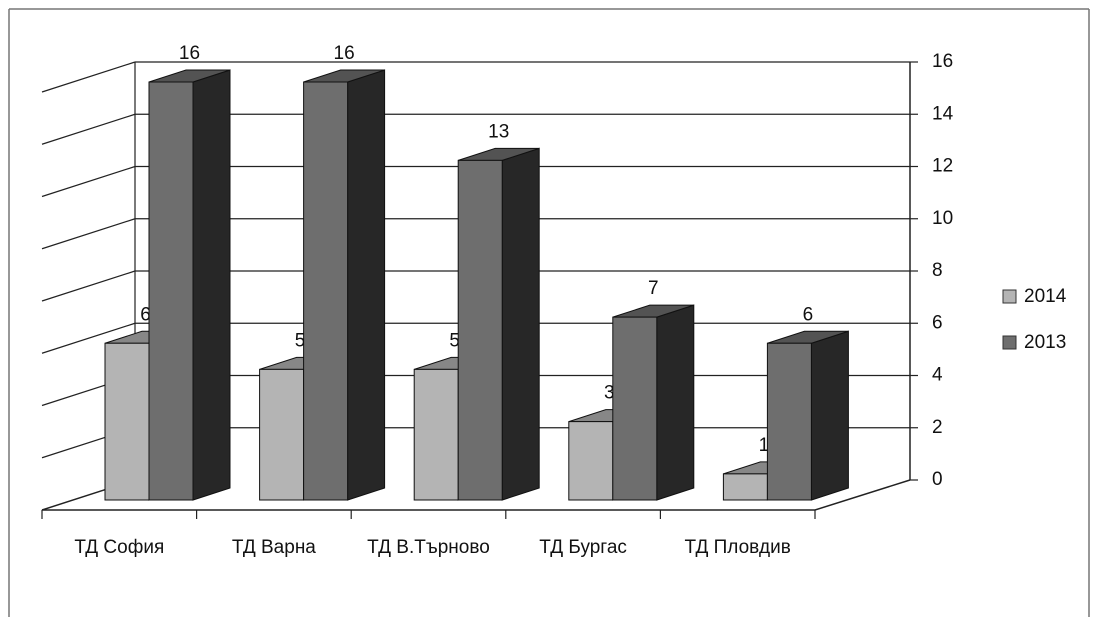  I want to click on data-label: 13, so click(498, 131).